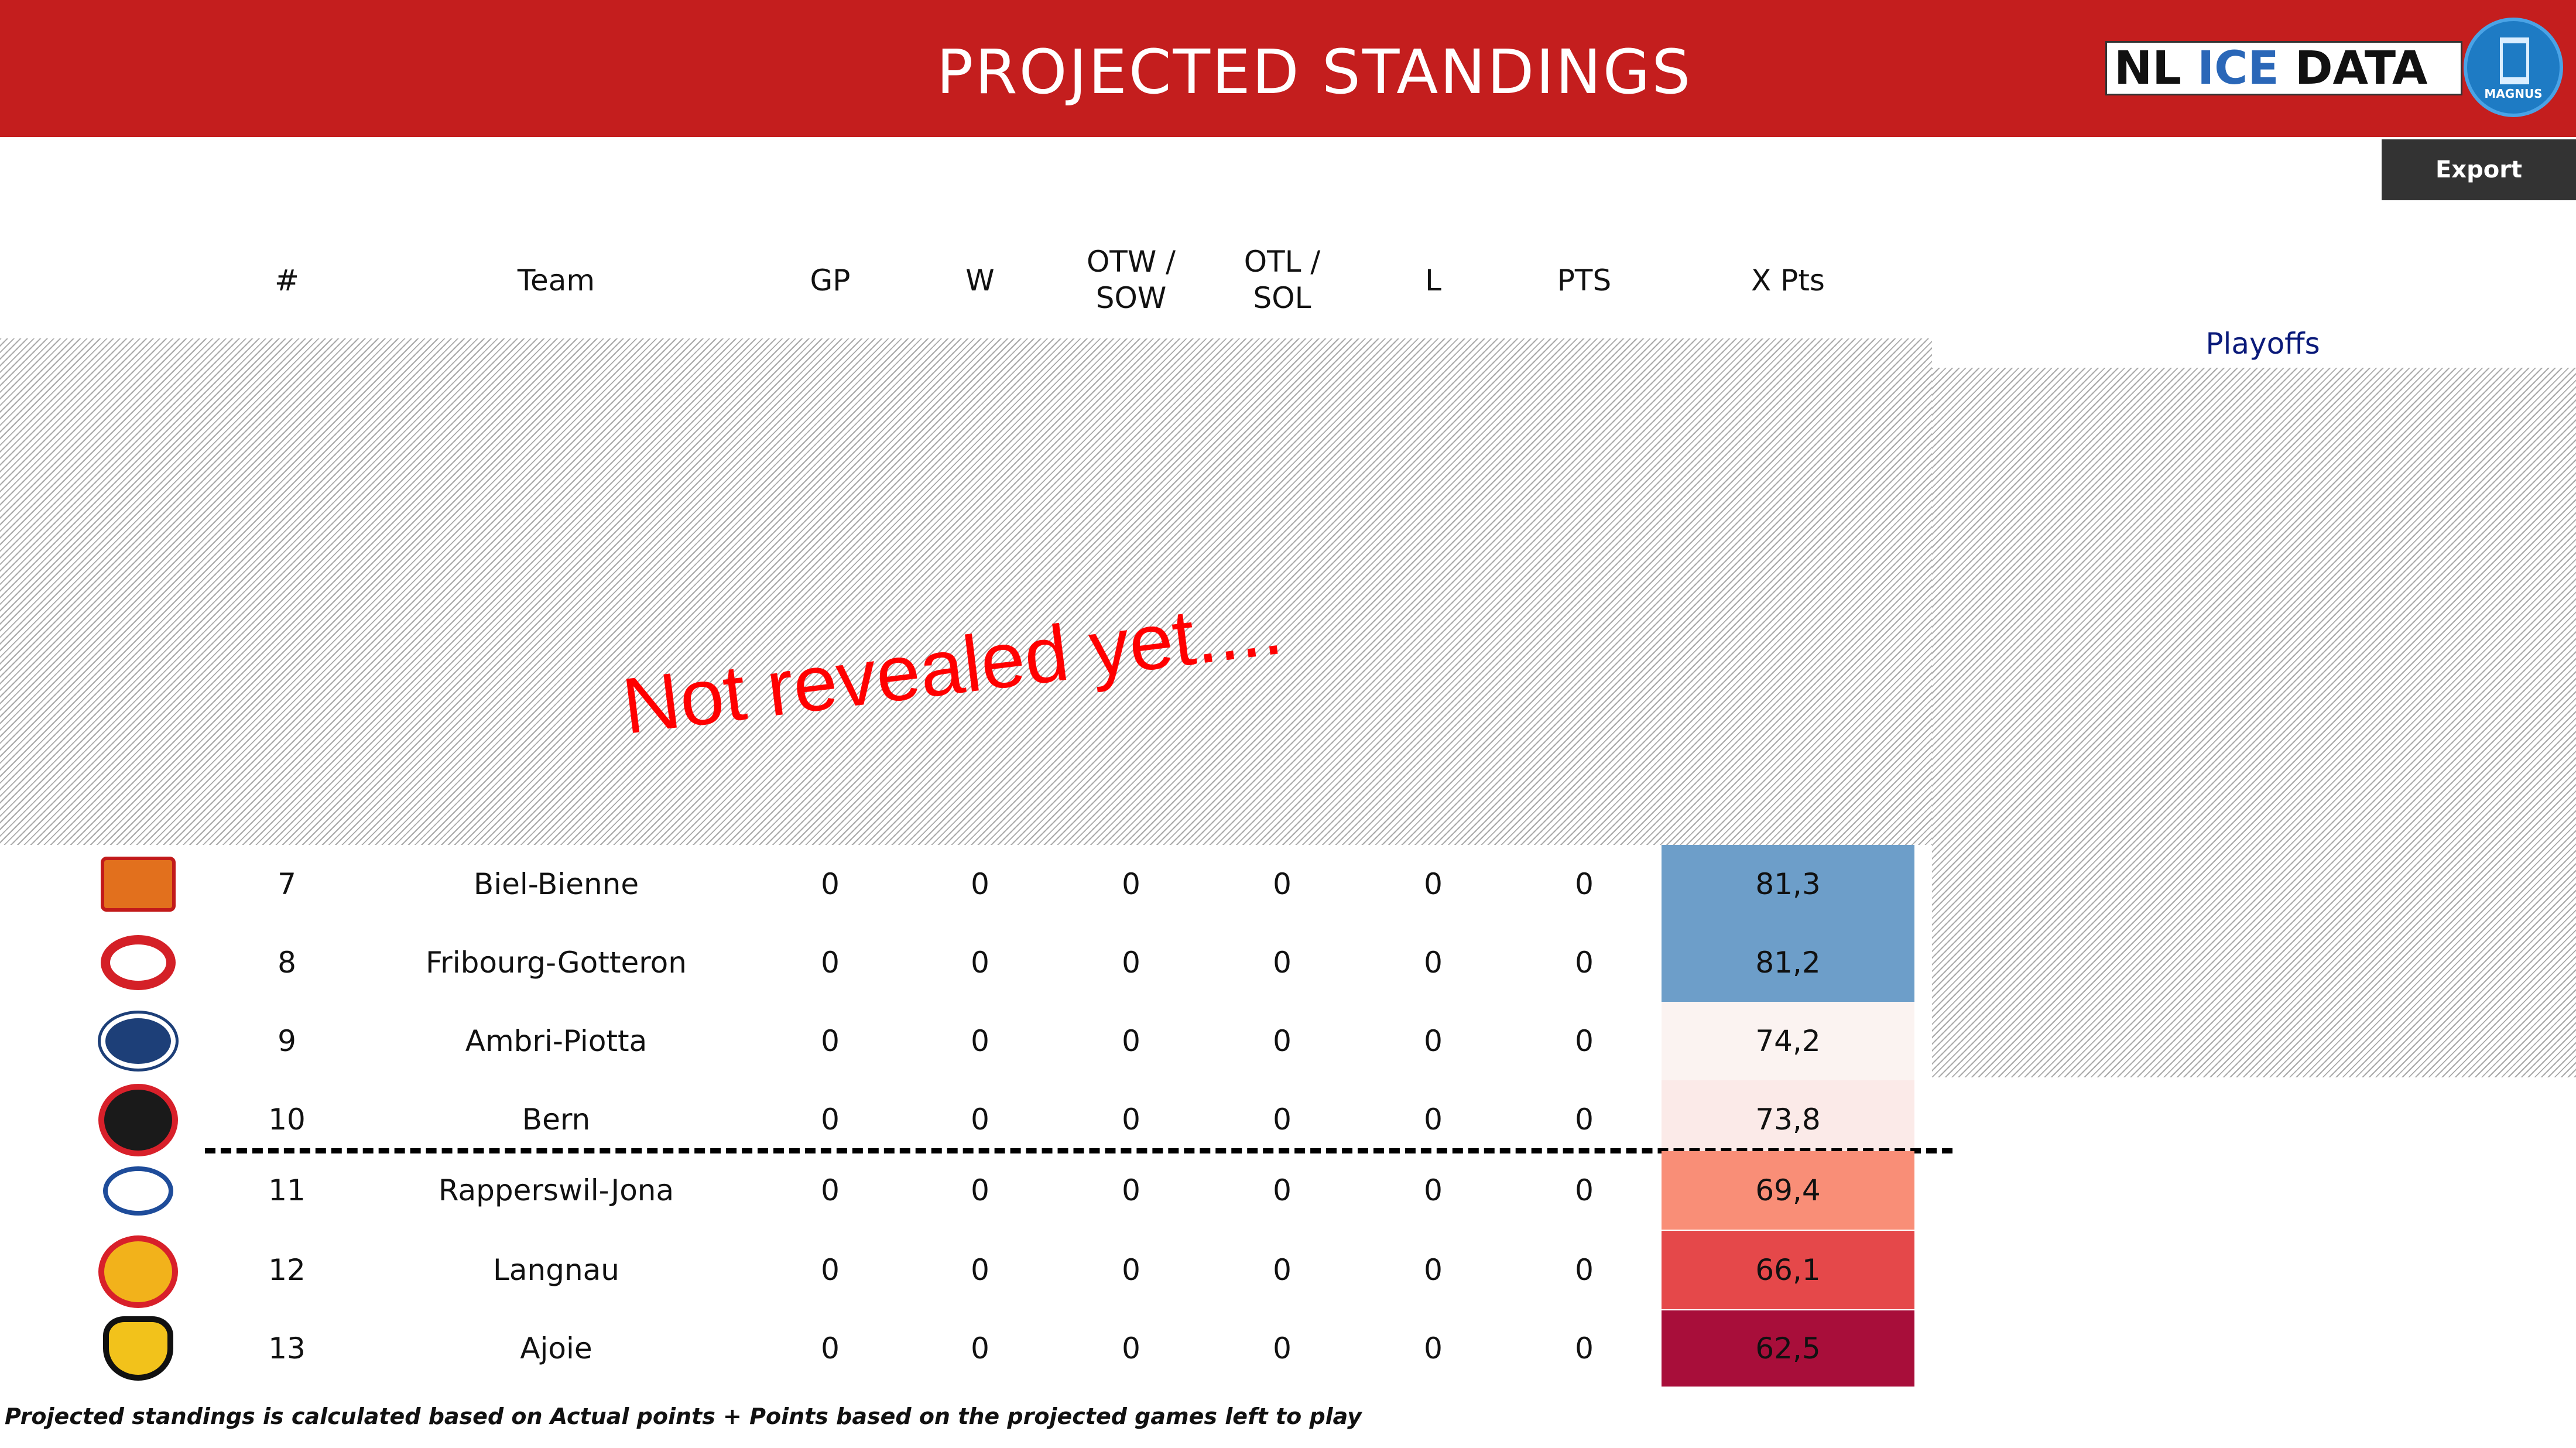  What do you see at coordinates (287, 1120) in the screenshot?
I see `rank-cell: 10` at bounding box center [287, 1120].